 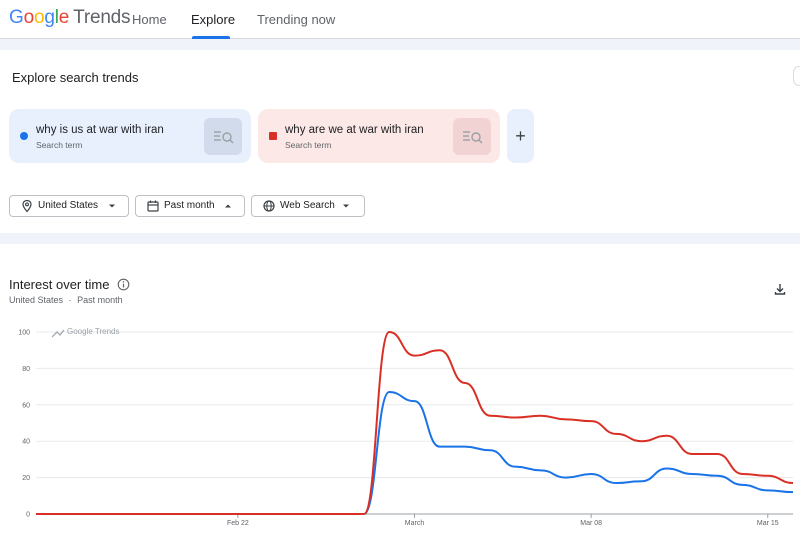 What do you see at coordinates (26, 369) in the screenshot?
I see `y-tick-label: 80` at bounding box center [26, 369].